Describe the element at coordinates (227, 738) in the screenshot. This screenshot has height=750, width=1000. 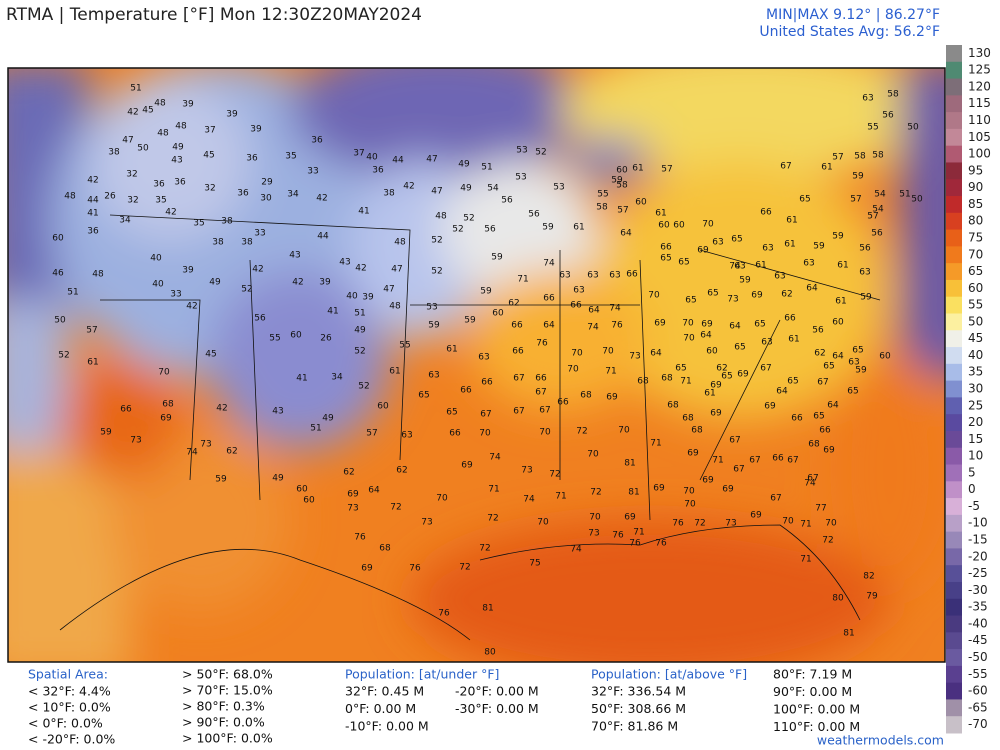
I see `footer-item: > 100°F: 0.0%` at that location.